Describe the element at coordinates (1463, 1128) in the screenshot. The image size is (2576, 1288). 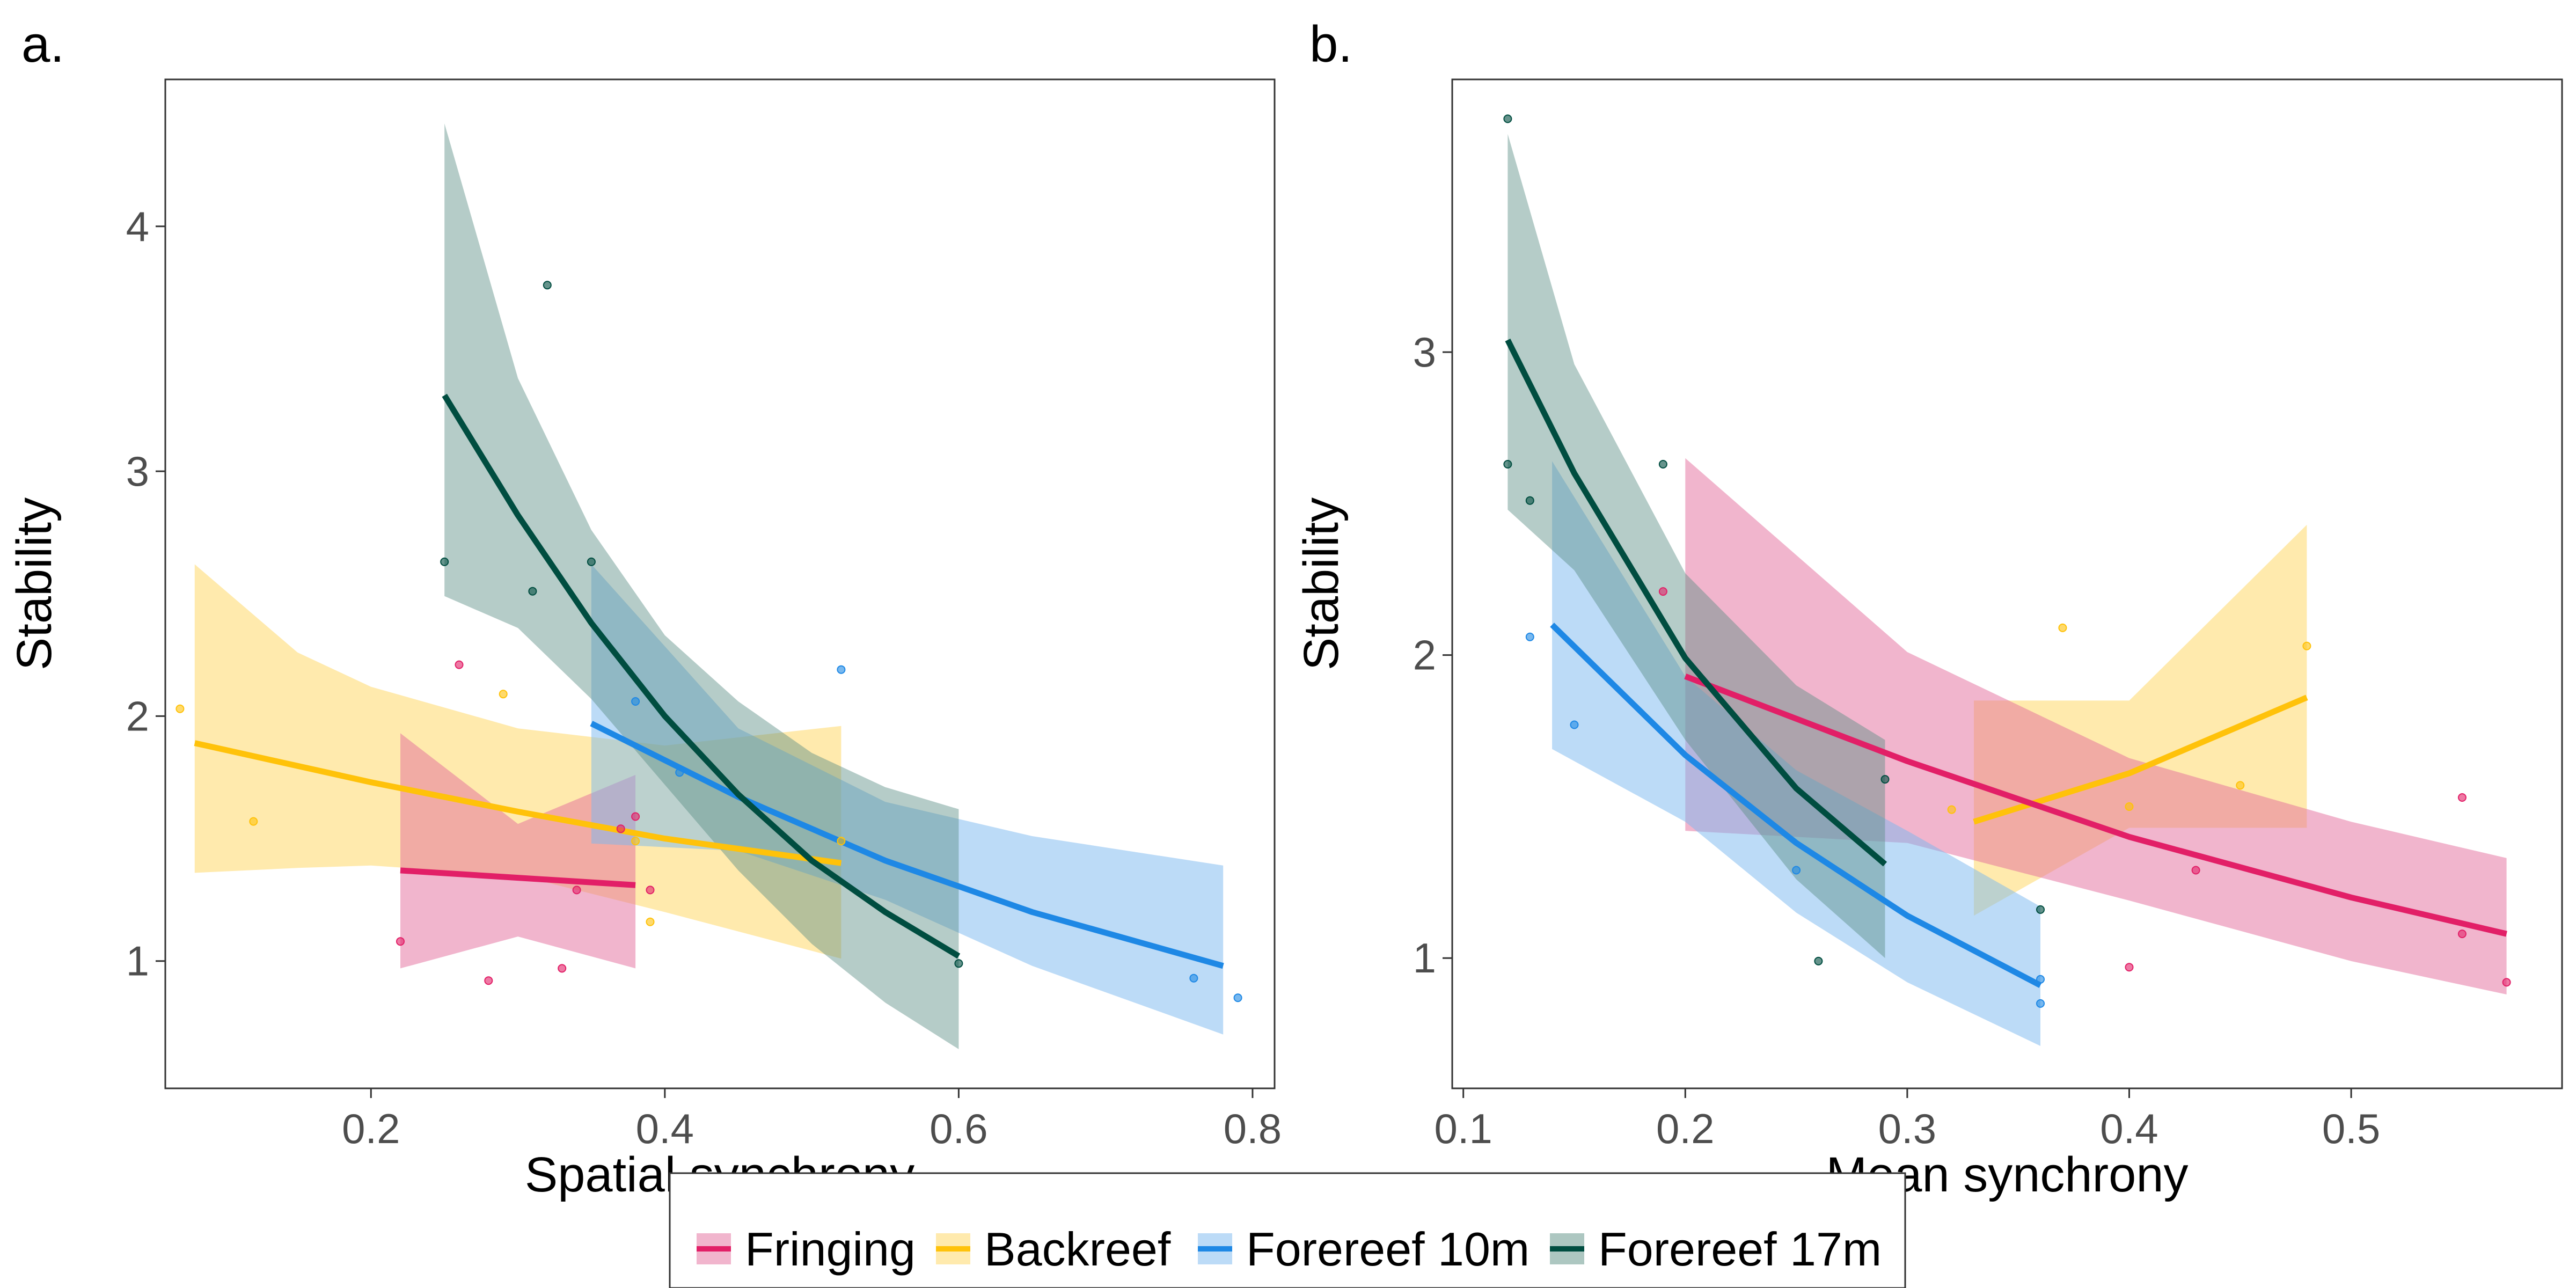
I see `panel-b-x-tick-label-0: 0.1` at that location.